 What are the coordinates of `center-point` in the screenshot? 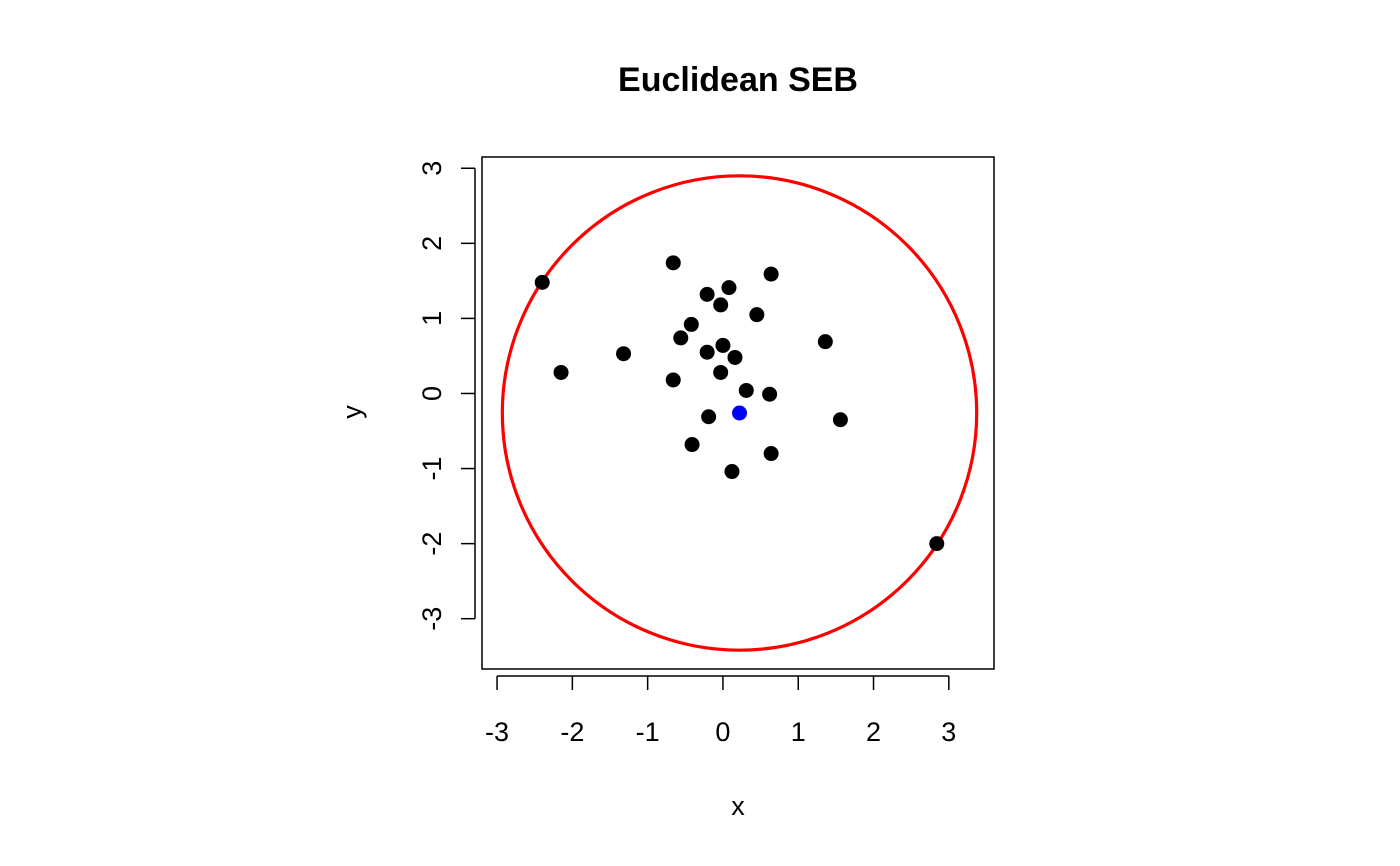 It's located at (740, 413).